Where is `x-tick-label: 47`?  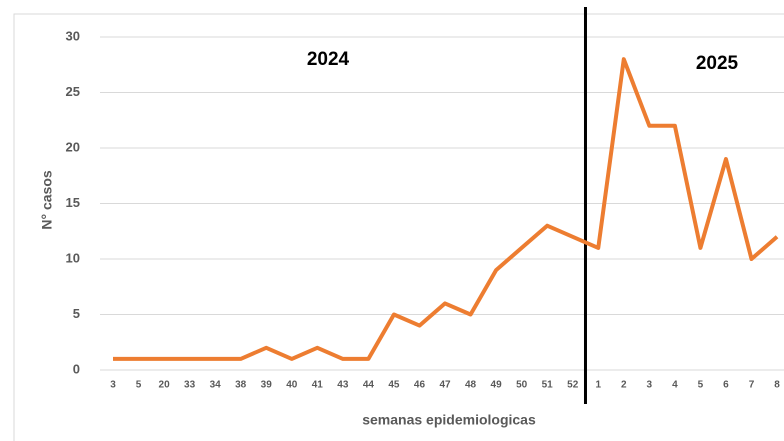
x-tick-label: 47 is located at coordinates (445, 385).